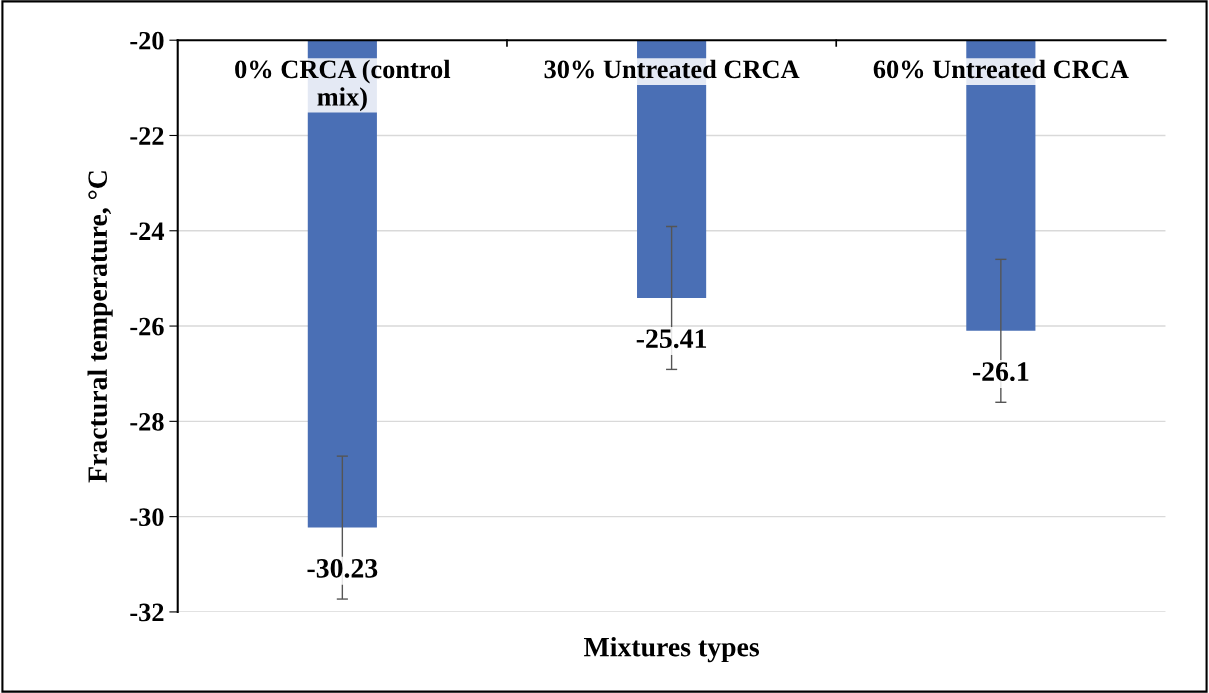 Image resolution: width=1209 pixels, height=693 pixels. I want to click on y-tick-label: -20, so click(147, 40).